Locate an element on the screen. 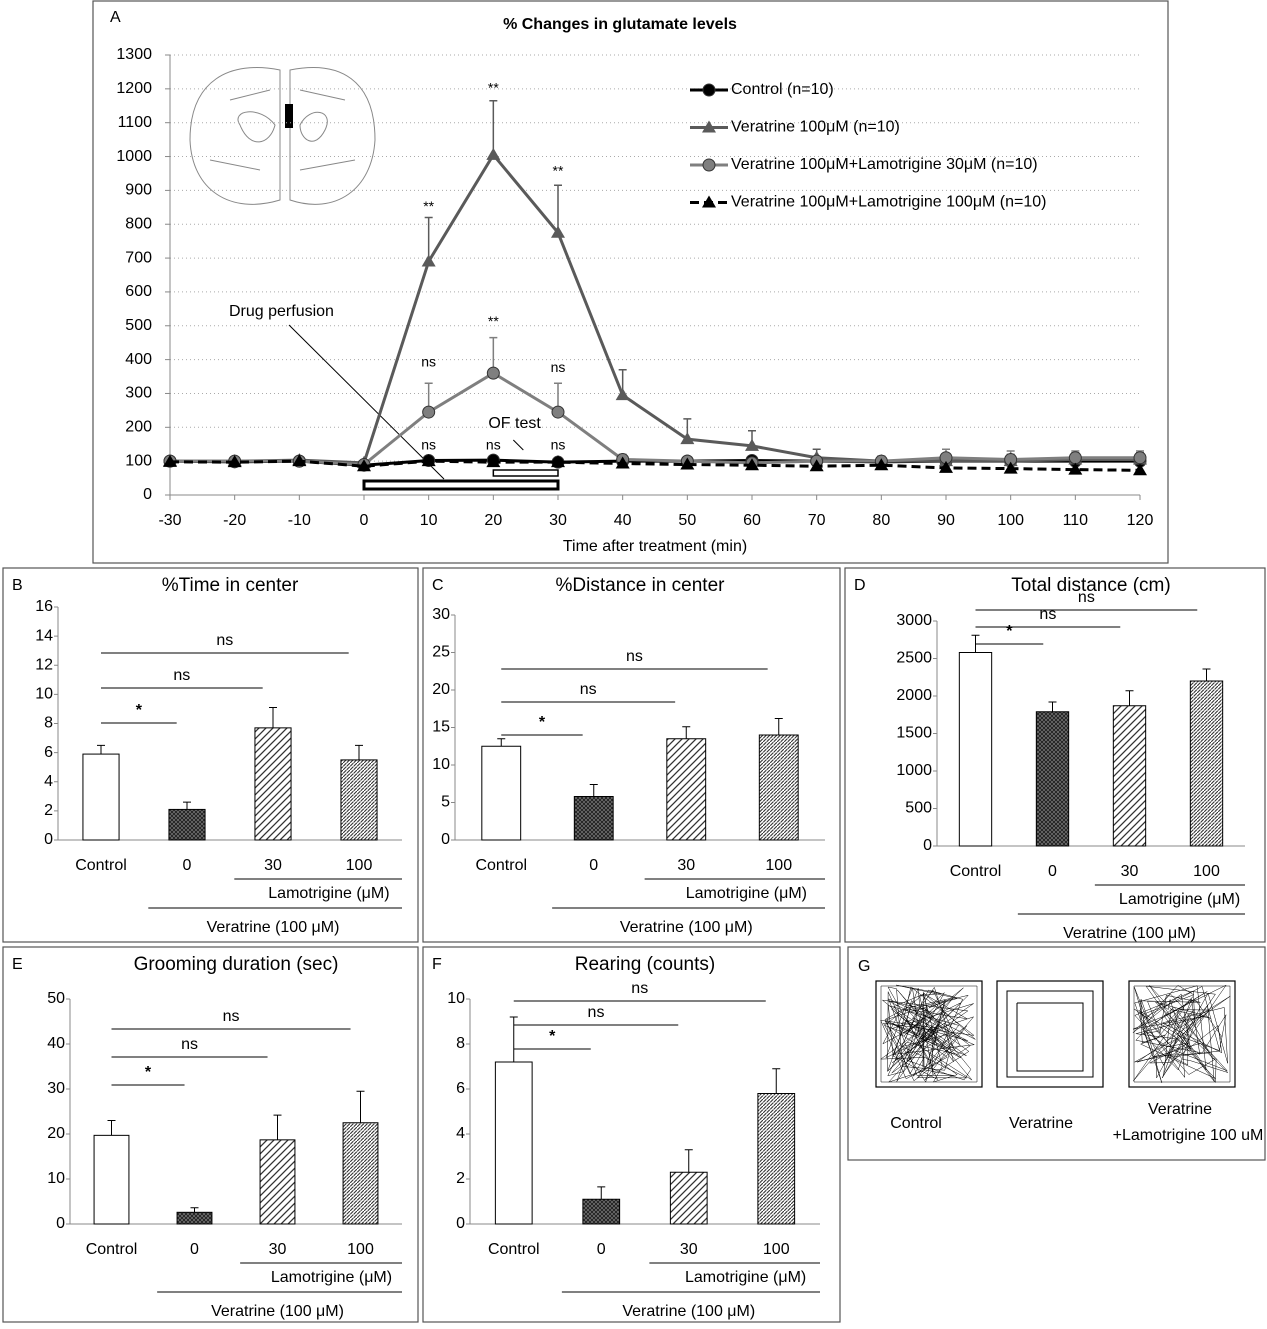 Image resolution: width=1267 pixels, height=1329 pixels. x-tick-label: 120 is located at coordinates (1140, 520).